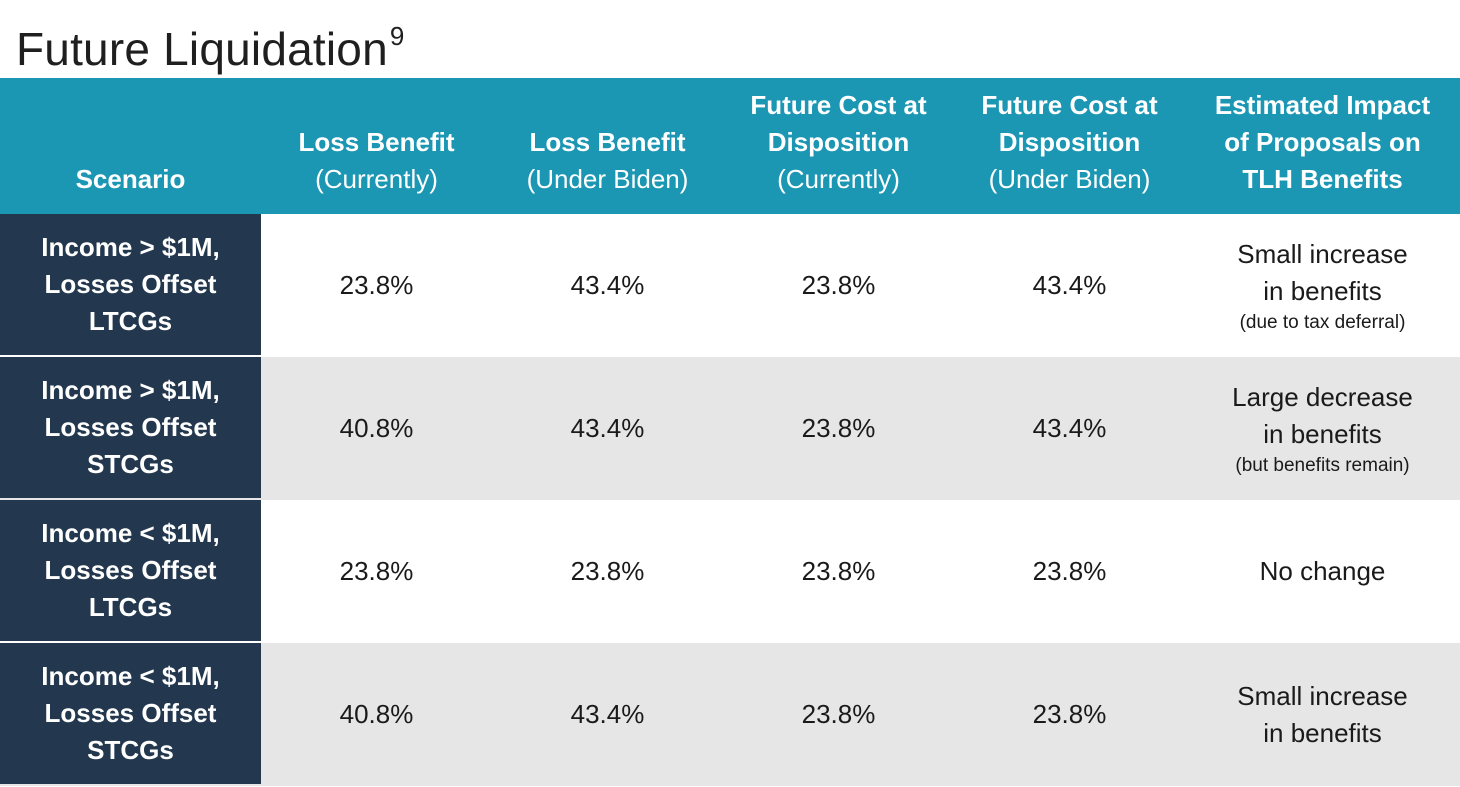 The image size is (1460, 787). I want to click on scenario-cell: Income > $1M, Losses Offset LTCGs, so click(130, 284).